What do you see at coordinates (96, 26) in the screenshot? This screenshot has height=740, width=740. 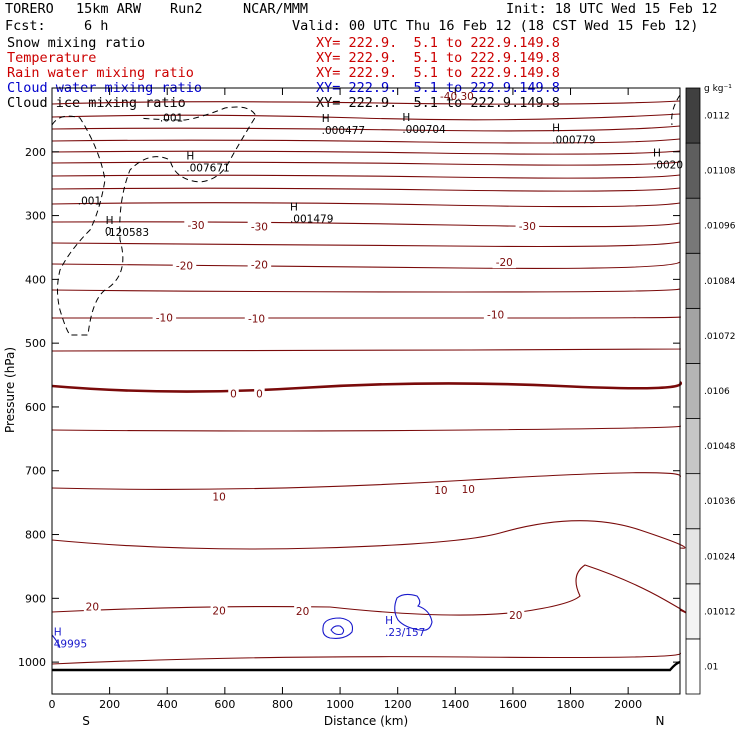 I see `forecast-hour: 6 h` at bounding box center [96, 26].